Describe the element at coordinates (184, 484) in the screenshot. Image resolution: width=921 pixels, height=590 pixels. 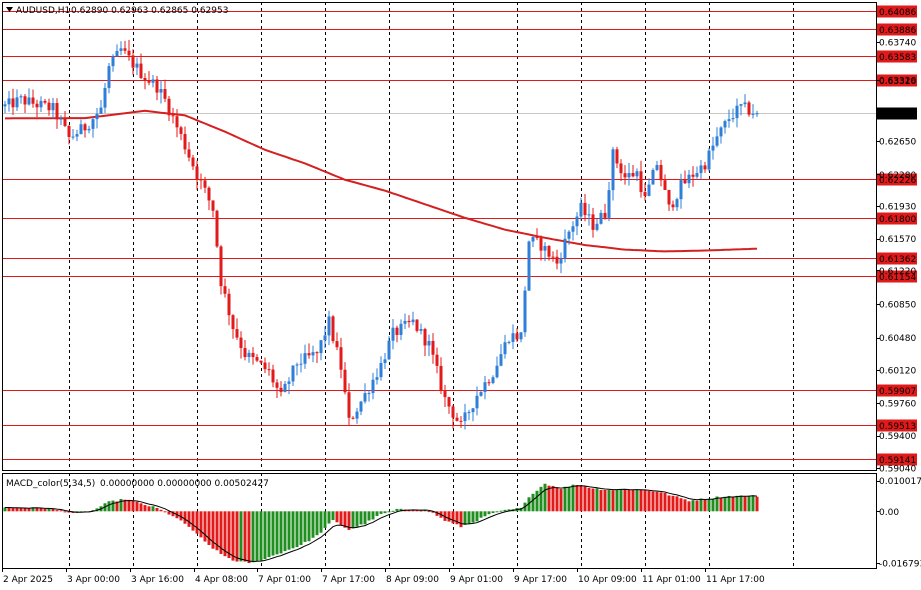
I see `macd-indicator-values: 0.00000000 0.00000000 0.00502427` at that location.